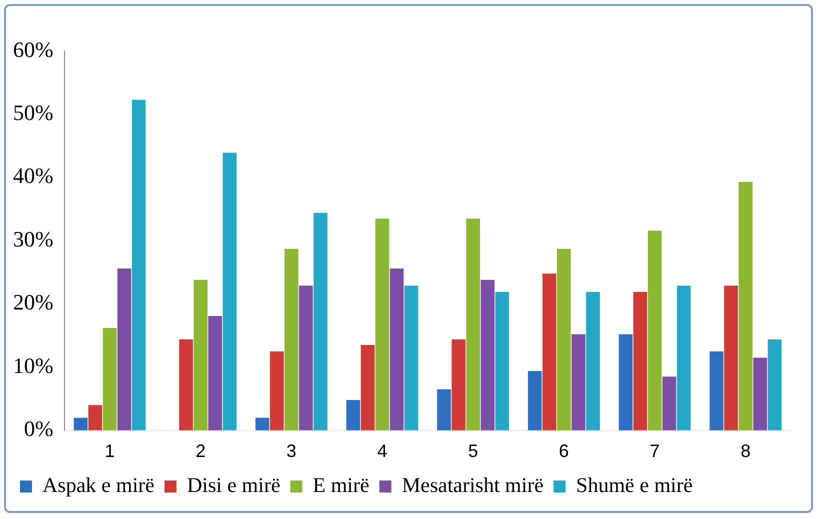 The width and height of the screenshot is (819, 519). Describe the element at coordinates (233, 485) in the screenshot. I see `legend-label: Disi e mirë` at that location.